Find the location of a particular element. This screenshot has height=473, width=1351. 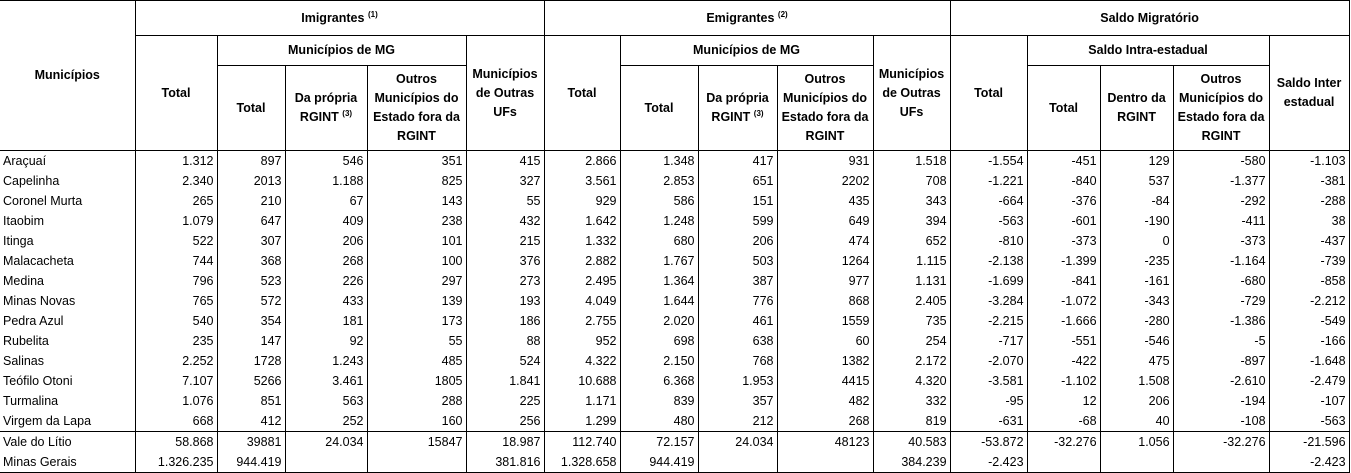

table-cell: -437 is located at coordinates (1309, 241).